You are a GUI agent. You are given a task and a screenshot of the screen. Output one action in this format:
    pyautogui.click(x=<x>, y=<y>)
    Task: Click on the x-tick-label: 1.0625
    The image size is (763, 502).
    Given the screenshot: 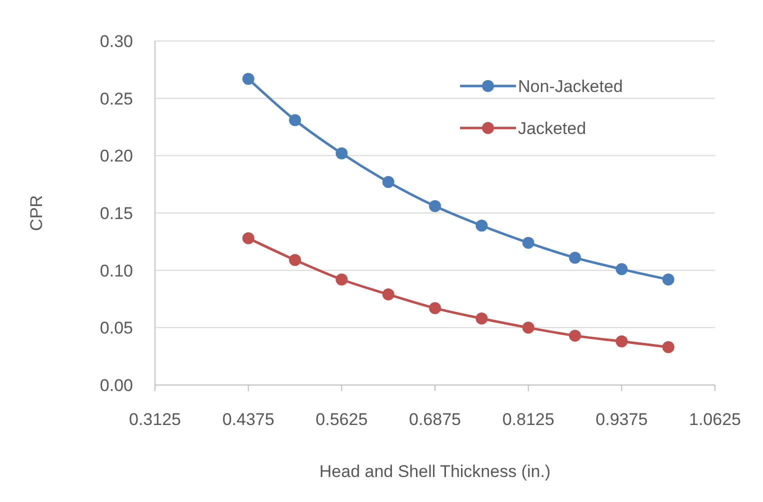 What is the action you would take?
    pyautogui.click(x=715, y=419)
    